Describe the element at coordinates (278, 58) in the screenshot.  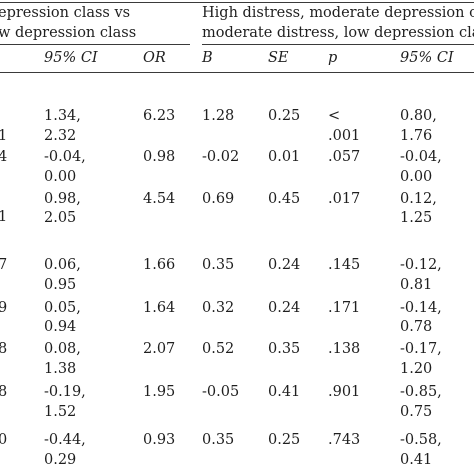
I see `col-header-se: SE` at that location.